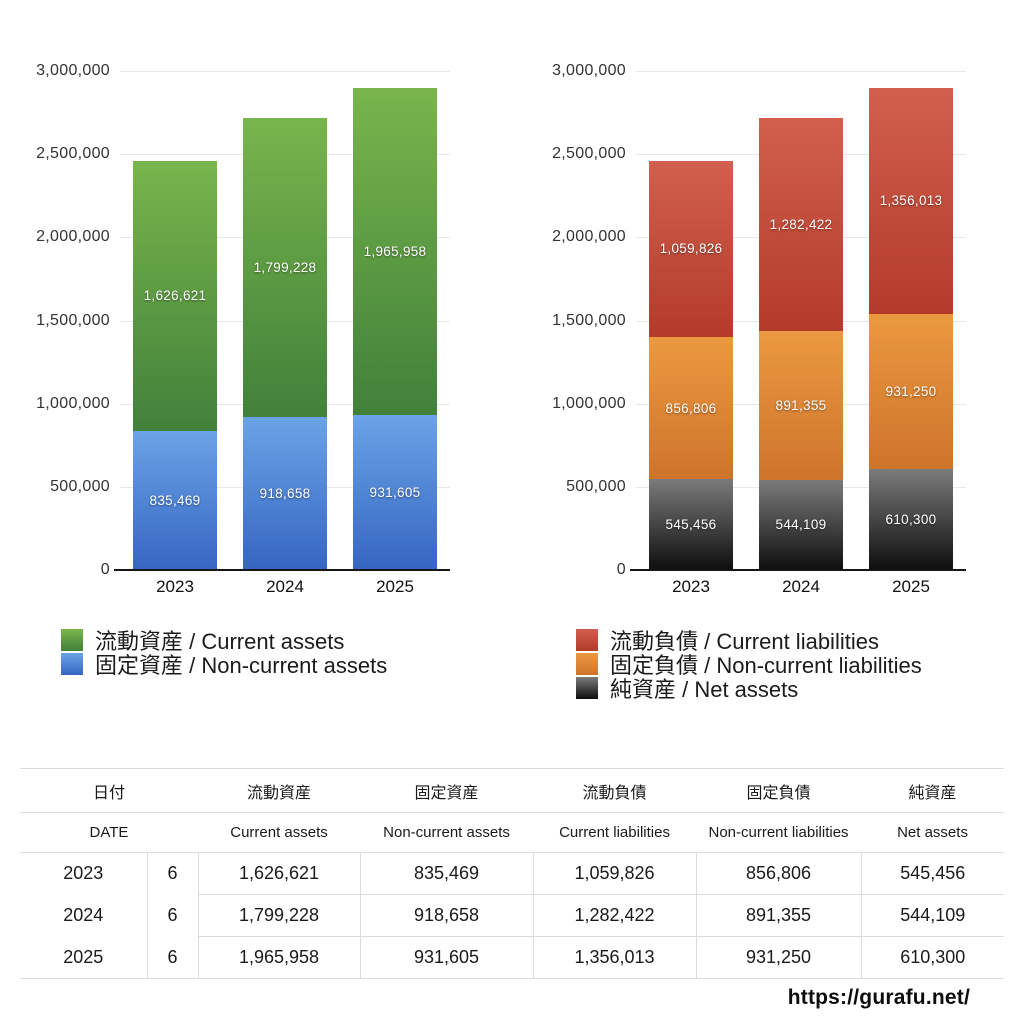  I want to click on row-year: 2025, so click(84, 957).